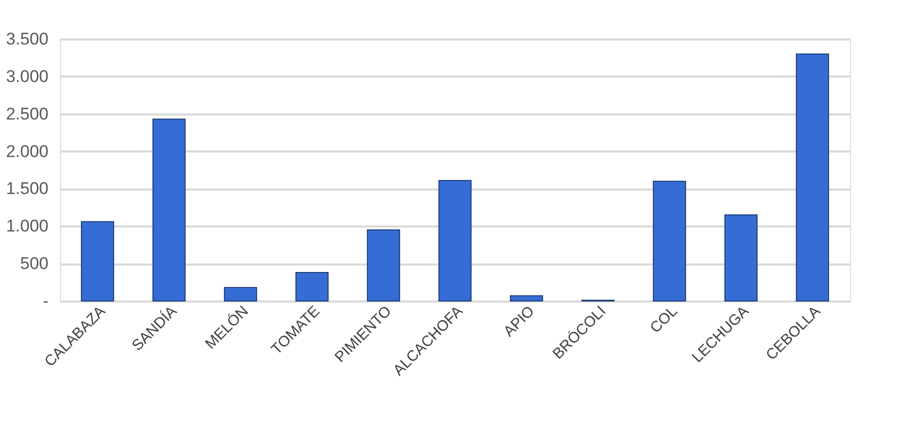  Describe the element at coordinates (27, 114) in the screenshot. I see `y-tick-label: 2.500` at that location.